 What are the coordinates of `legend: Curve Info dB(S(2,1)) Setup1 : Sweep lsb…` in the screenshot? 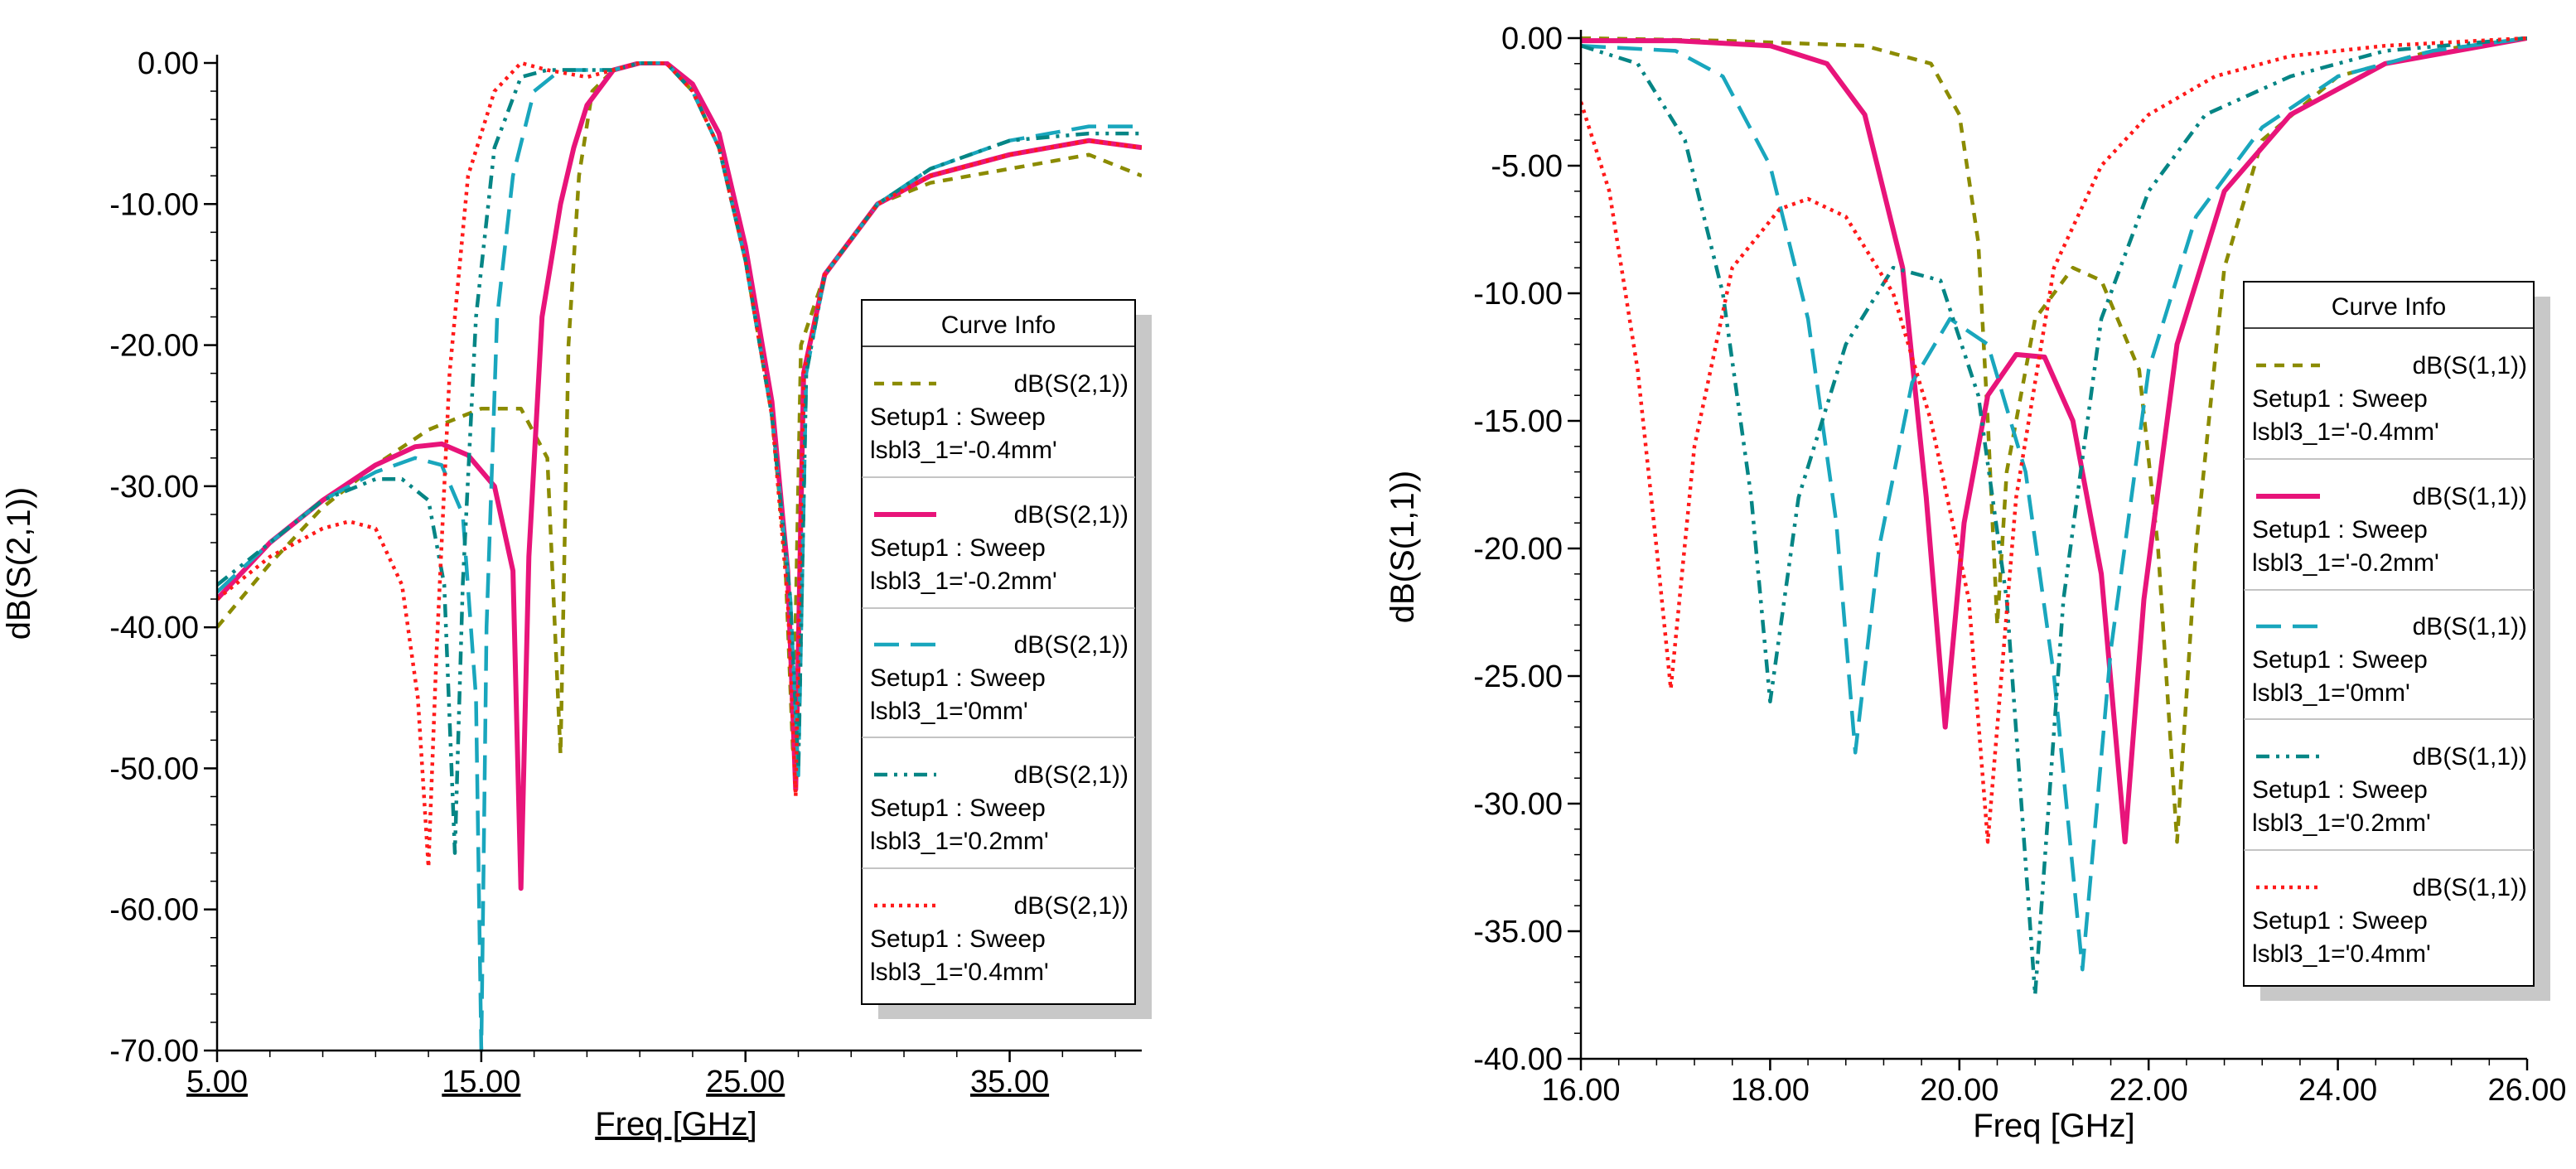 It's located at (1006, 659).